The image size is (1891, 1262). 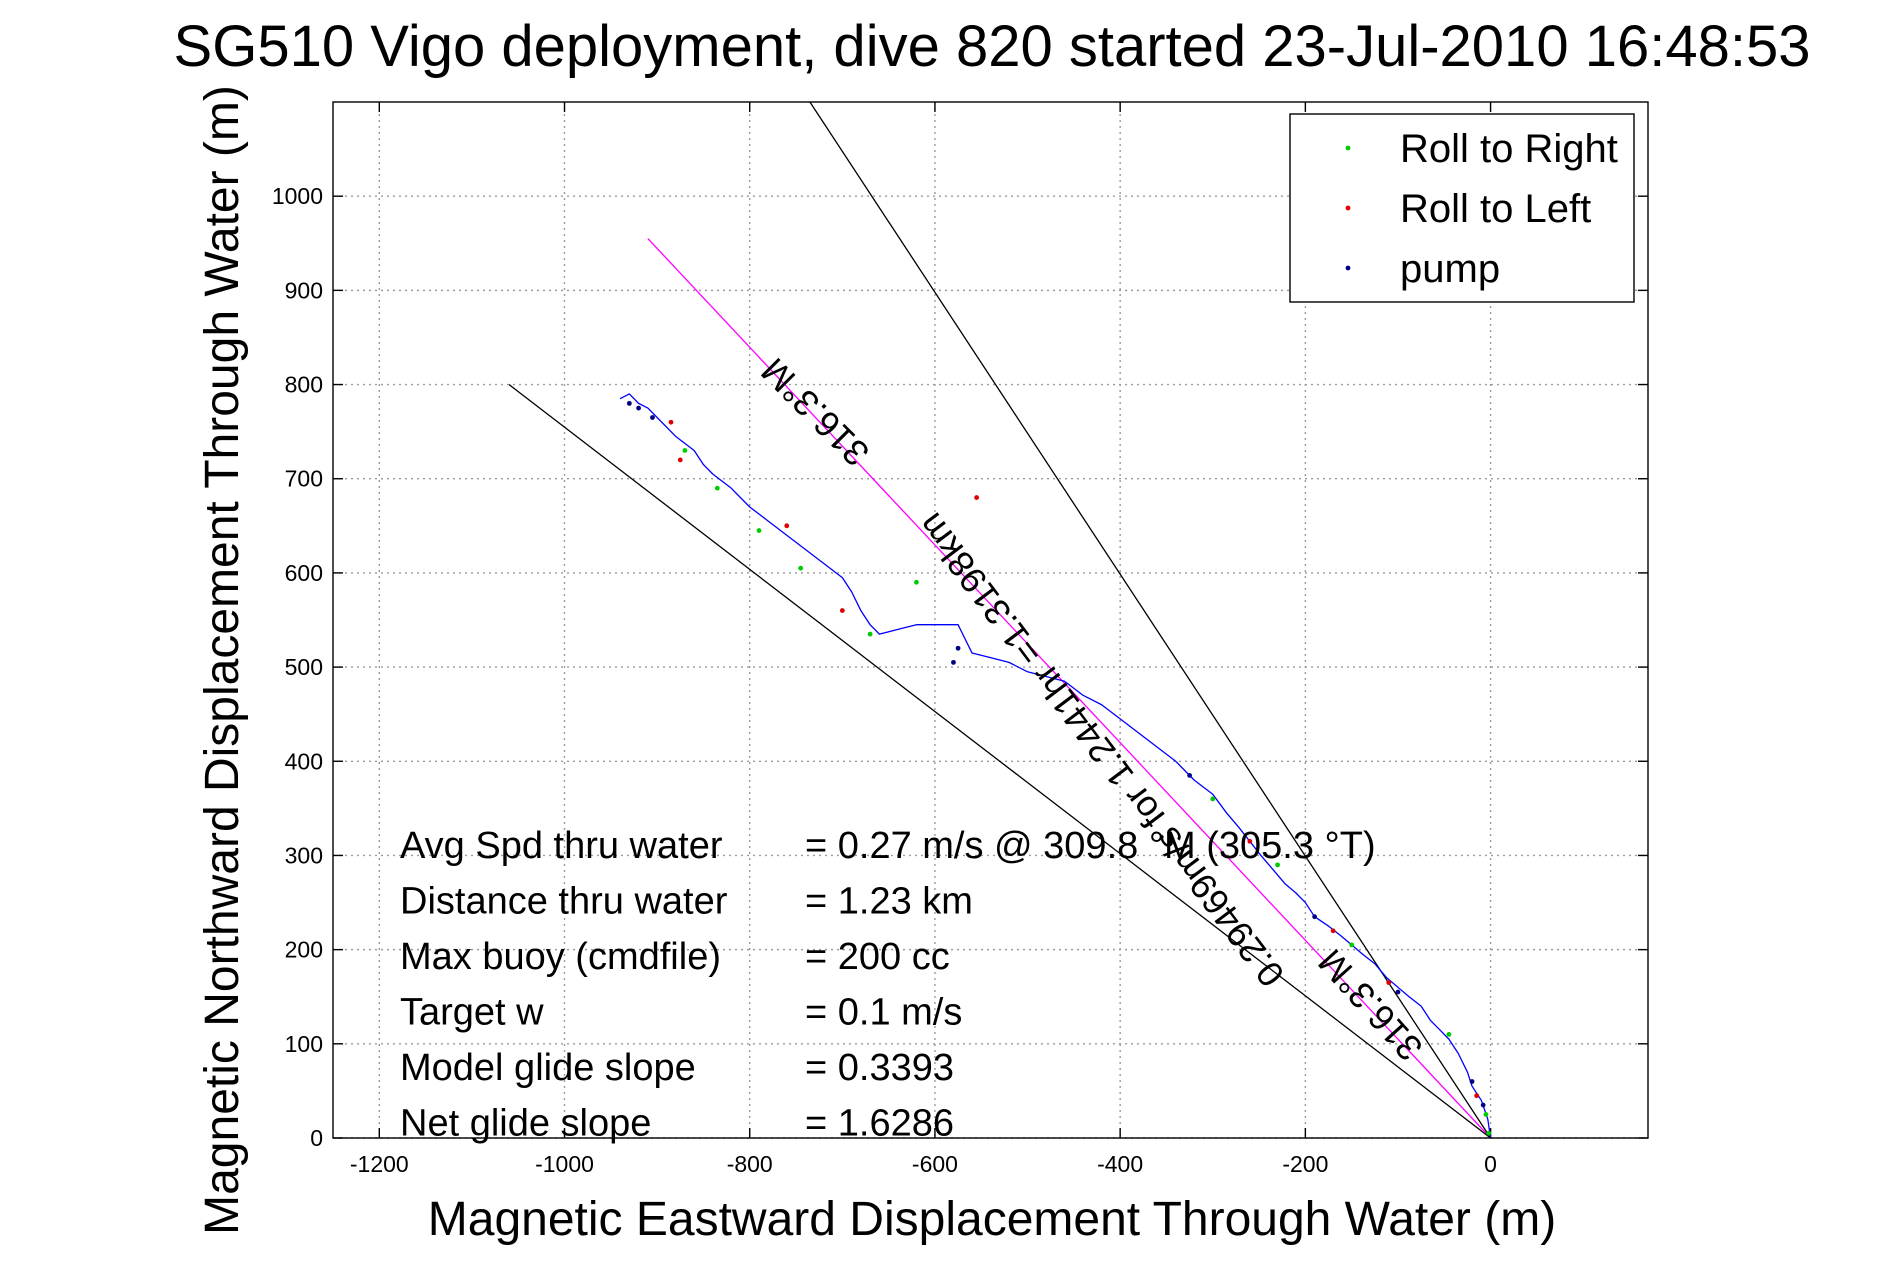 I want to click on legend-entry: Roll to Right, so click(x=1509, y=149).